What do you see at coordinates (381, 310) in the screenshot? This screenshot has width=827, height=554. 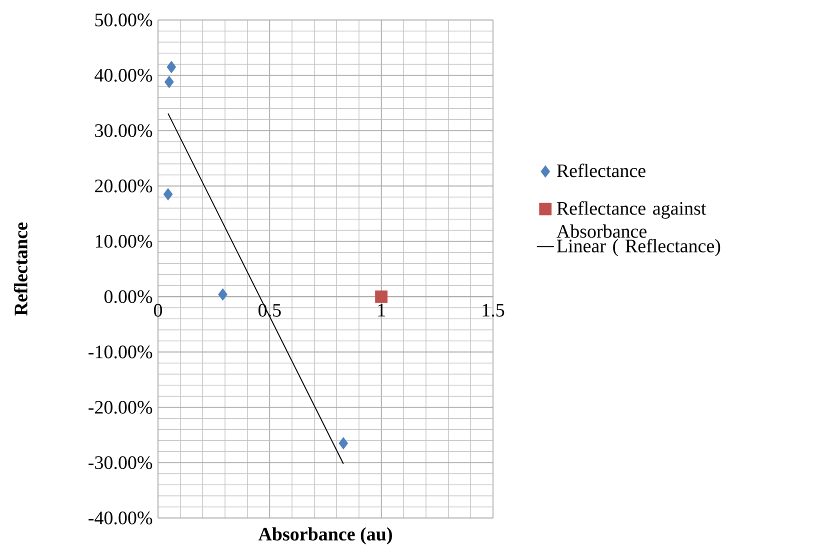 I see `x-tick-label: 1` at bounding box center [381, 310].